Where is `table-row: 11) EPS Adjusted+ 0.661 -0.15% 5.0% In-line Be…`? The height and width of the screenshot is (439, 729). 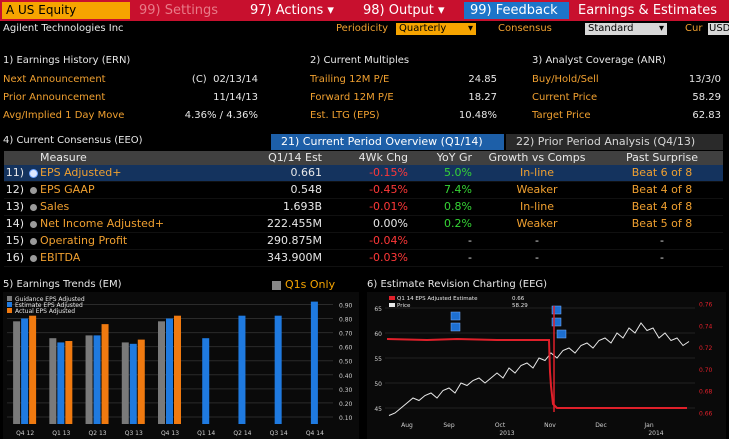
table-row: 11) EPS Adjusted+ 0.661 -0.15% 5.0% In-line Be… is located at coordinates (363, 173).